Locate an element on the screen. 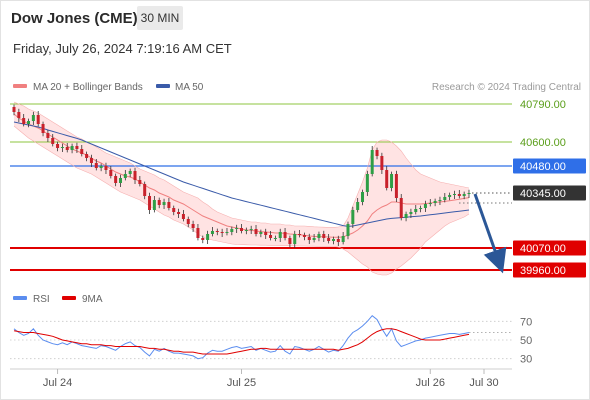  rsi-tick-label-70: 70 is located at coordinates (526, 322).